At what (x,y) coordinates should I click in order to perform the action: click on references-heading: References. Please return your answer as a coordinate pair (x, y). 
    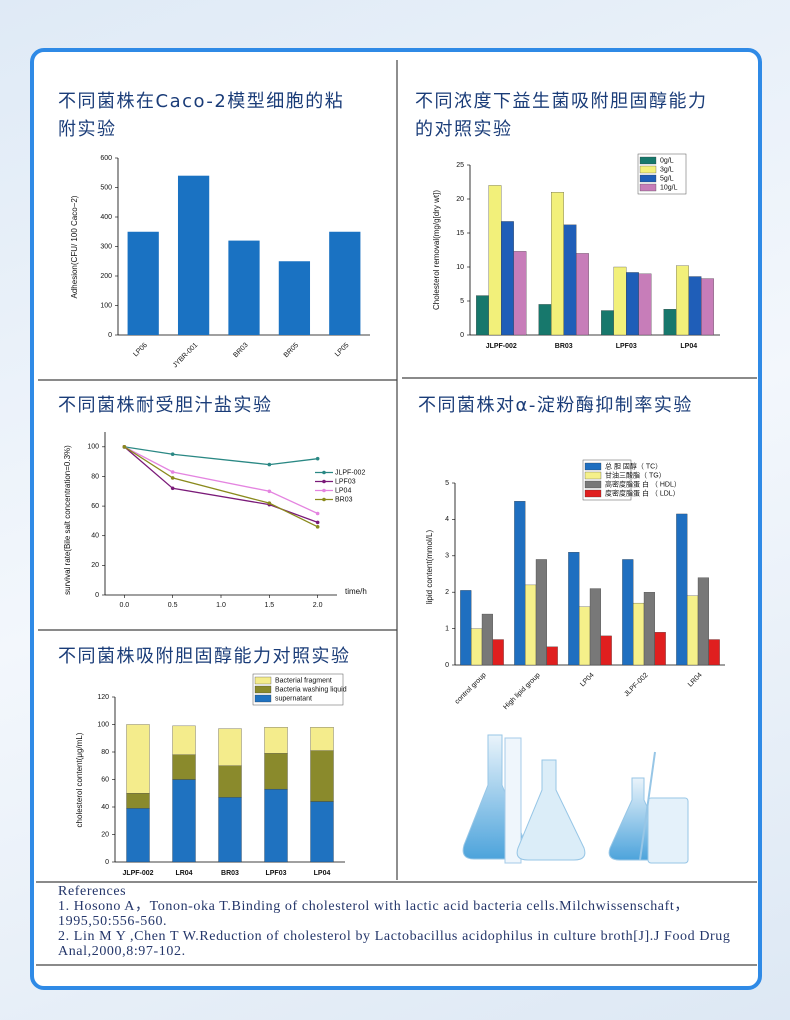
    Looking at the image, I should click on (92, 891).